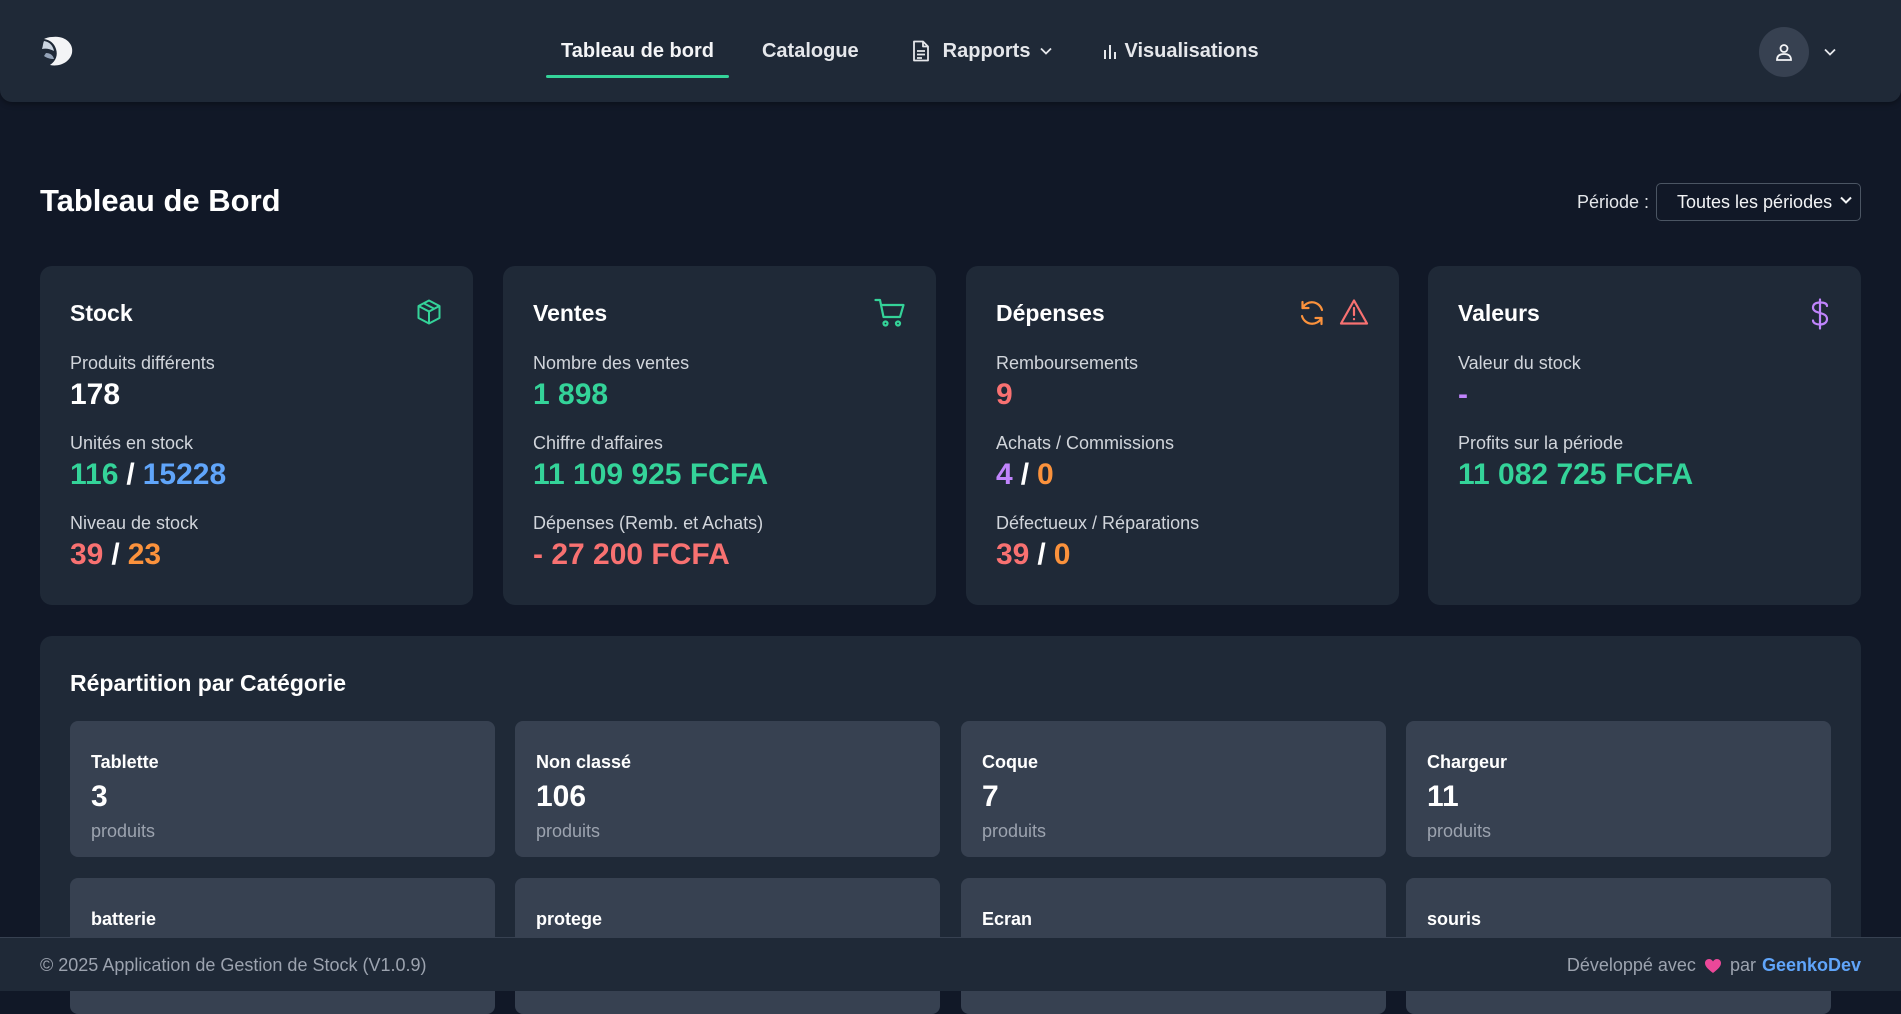  I want to click on developer-link: GeenkoDev, so click(1811, 965).